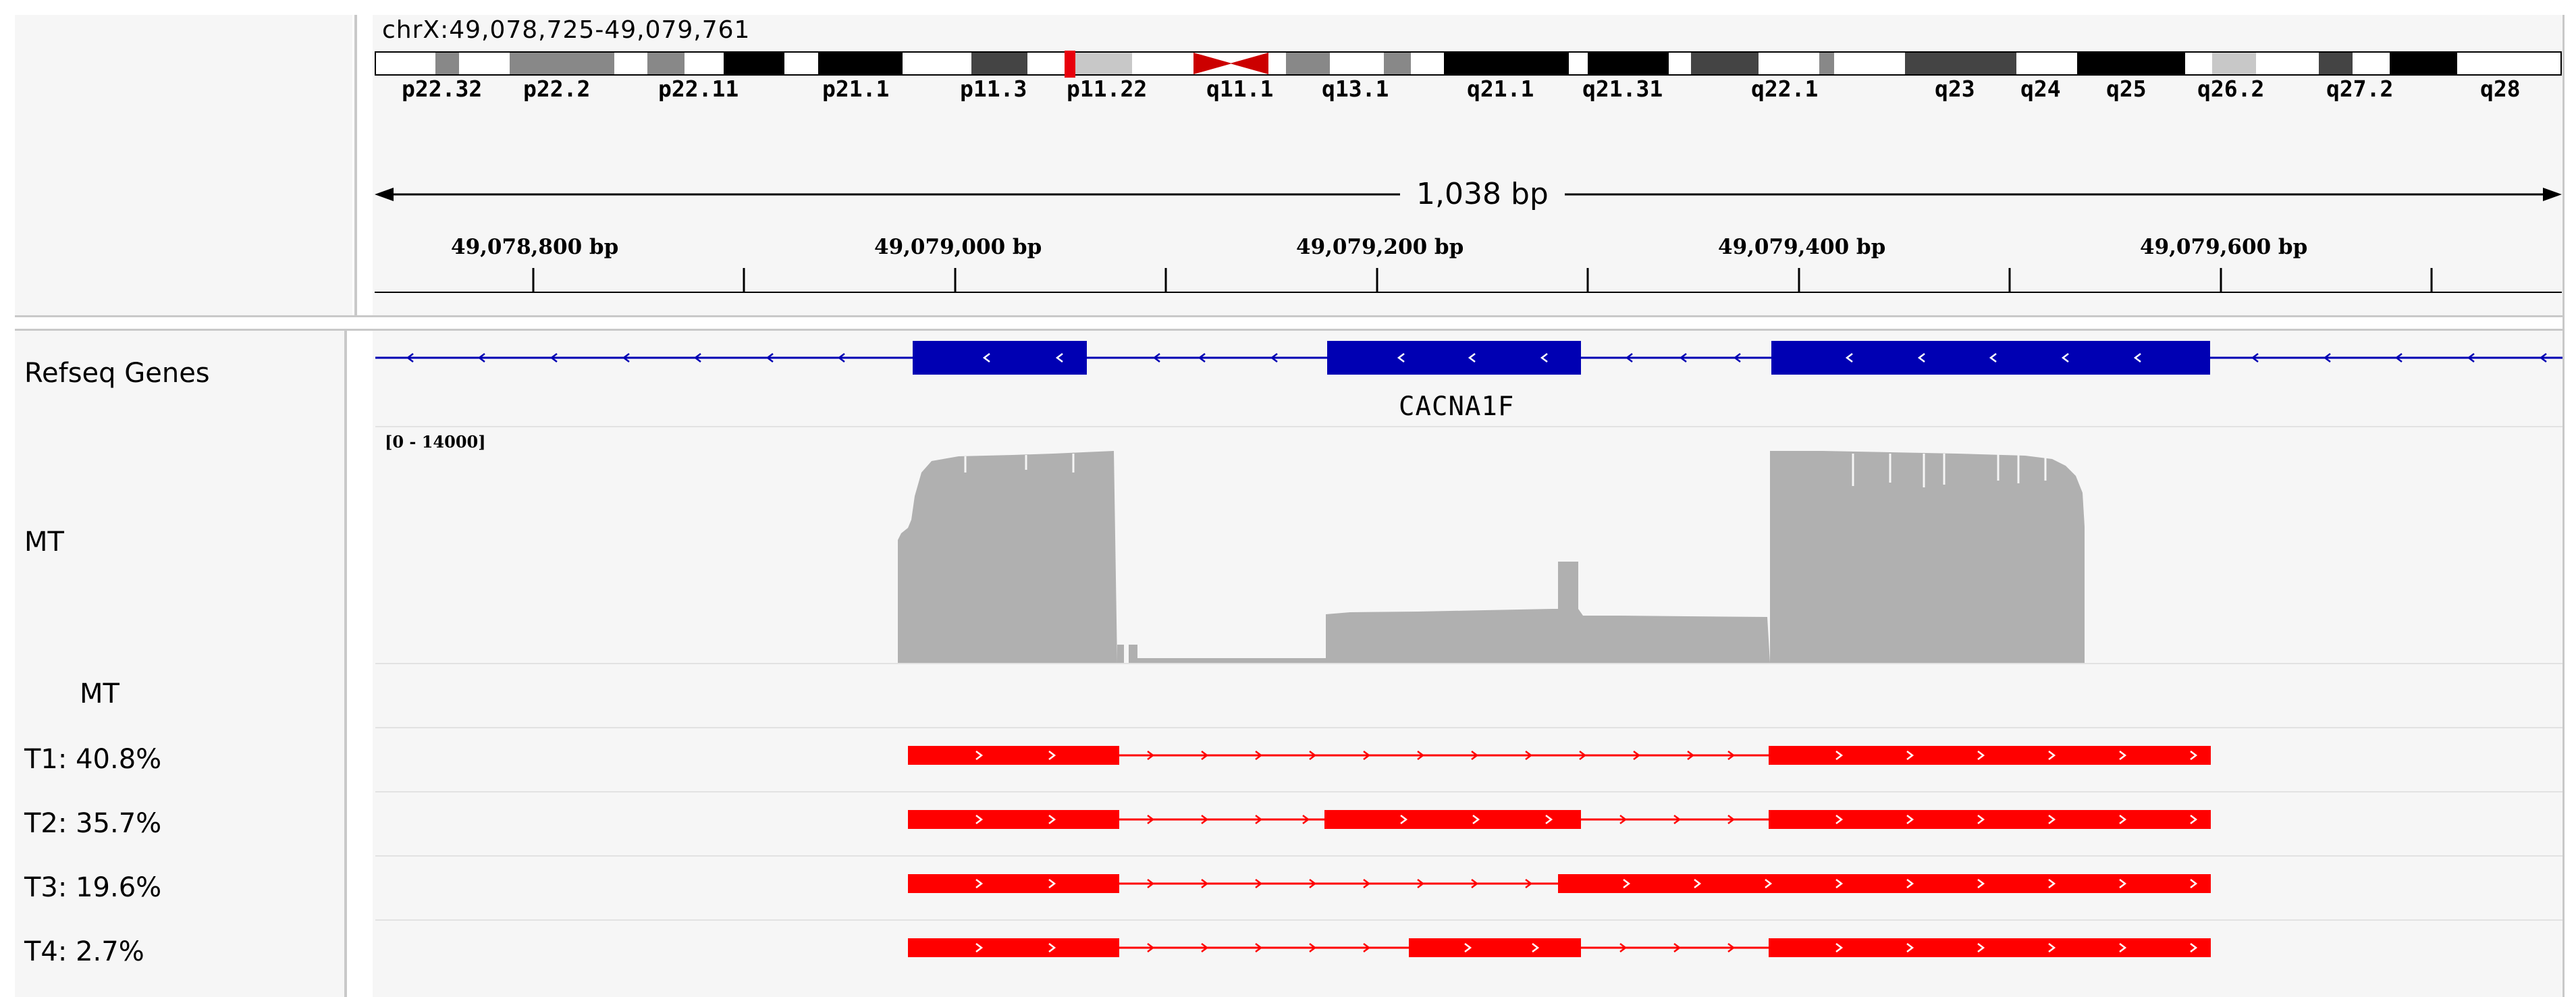  What do you see at coordinates (2041, 89) in the screenshot?
I see `band-label: q24` at bounding box center [2041, 89].